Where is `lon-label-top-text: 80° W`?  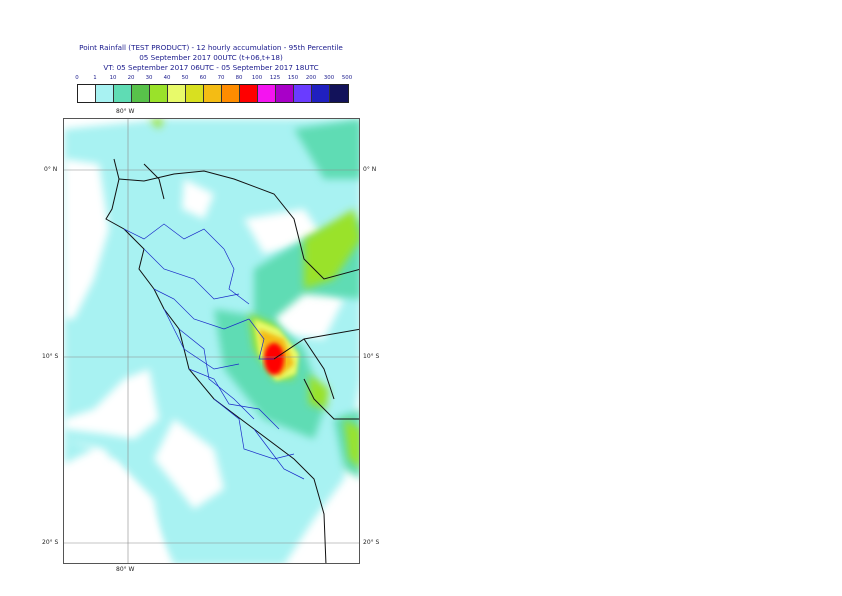
lon-label-top-text: 80° W is located at coordinates (125, 111).